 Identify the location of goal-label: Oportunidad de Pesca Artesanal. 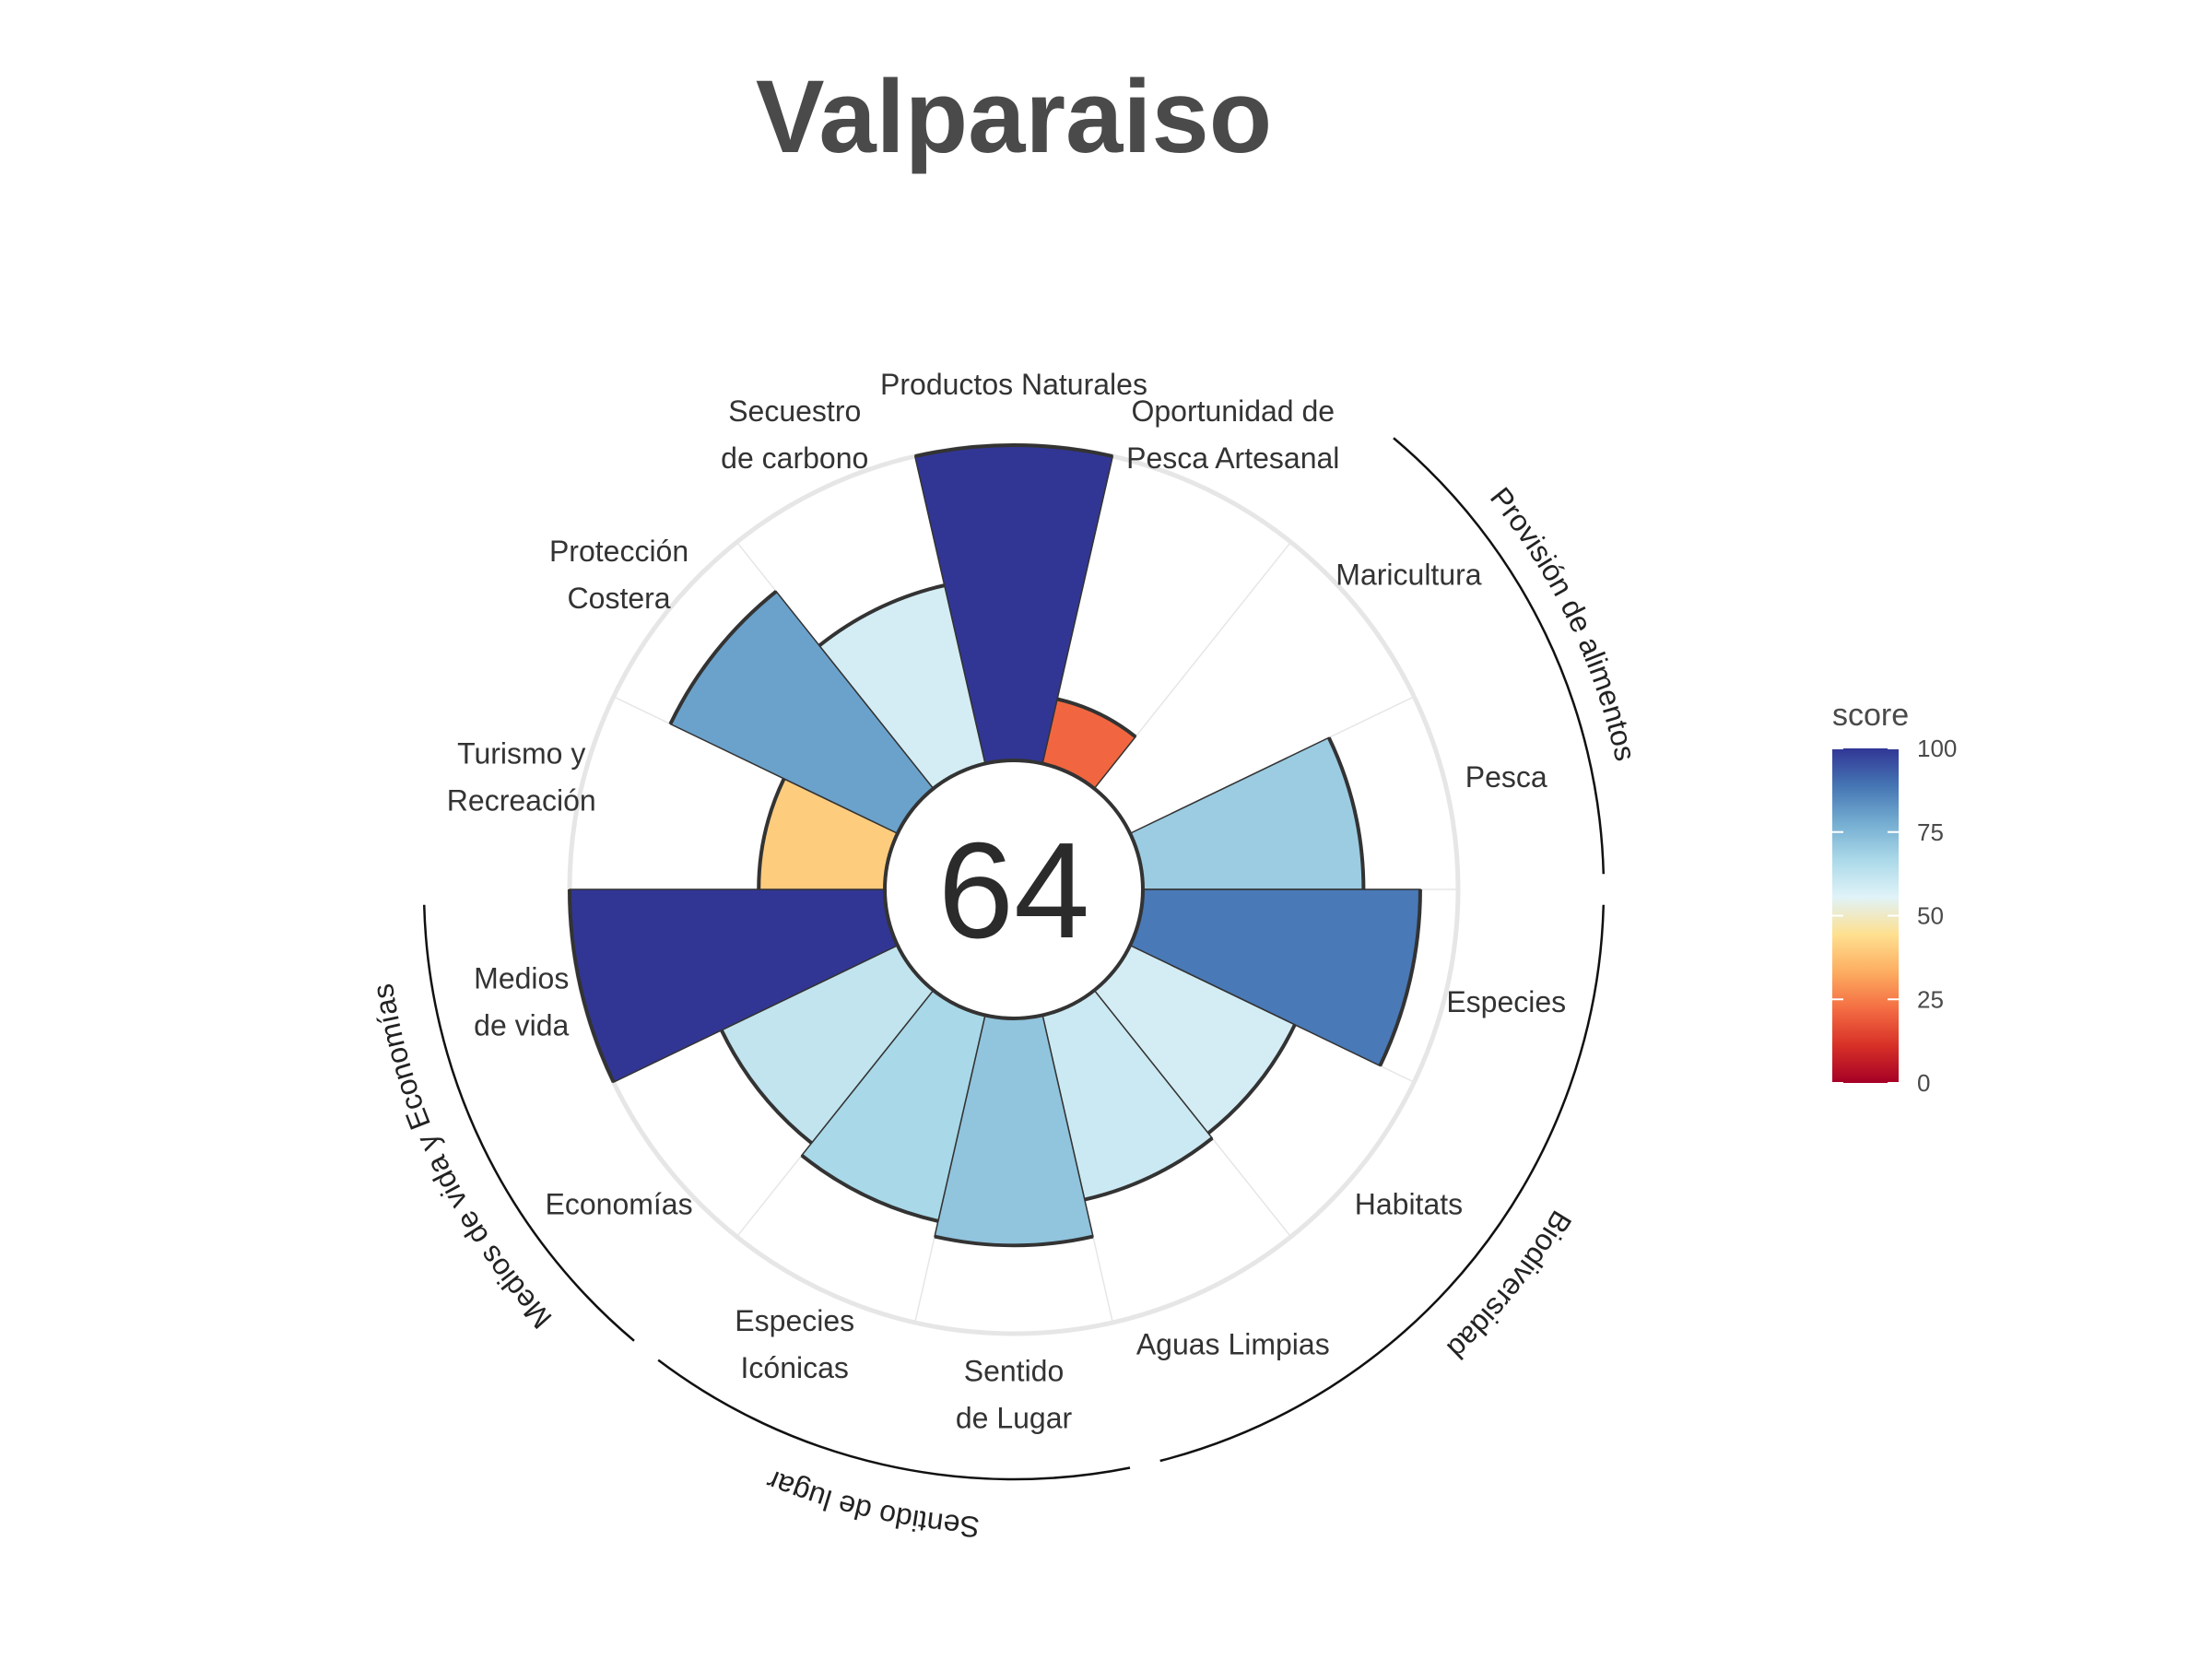
(1232, 434).